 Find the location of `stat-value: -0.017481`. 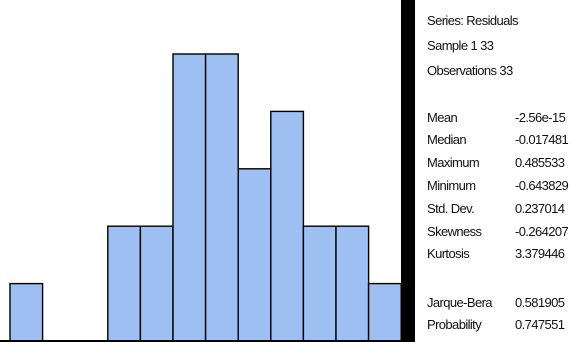

stat-value: -0.017481 is located at coordinates (542, 139).